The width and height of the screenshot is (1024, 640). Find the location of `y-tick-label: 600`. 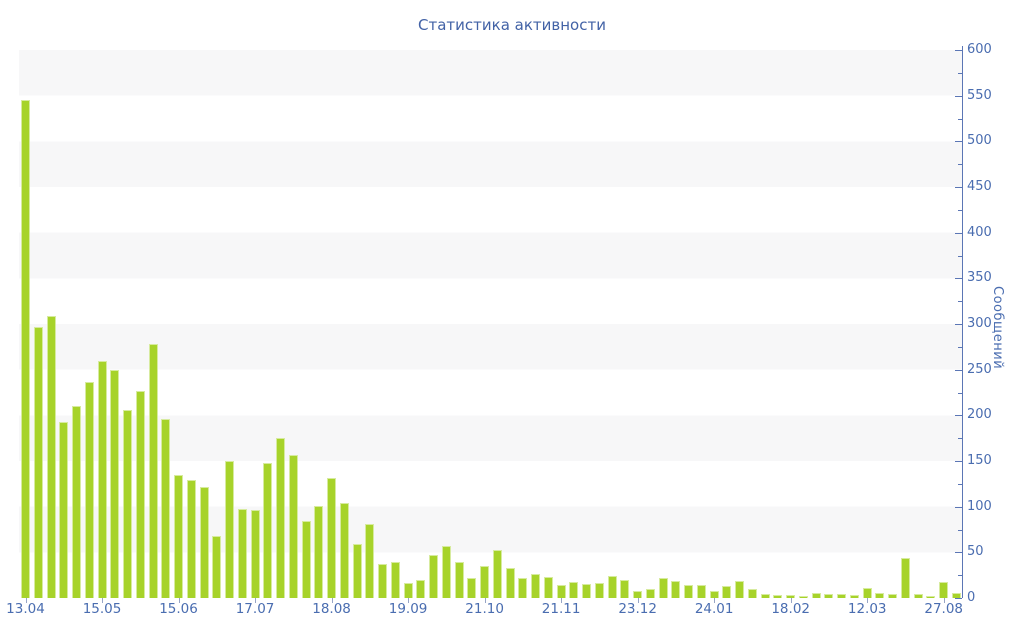

y-tick-label: 600 is located at coordinates (979, 49).